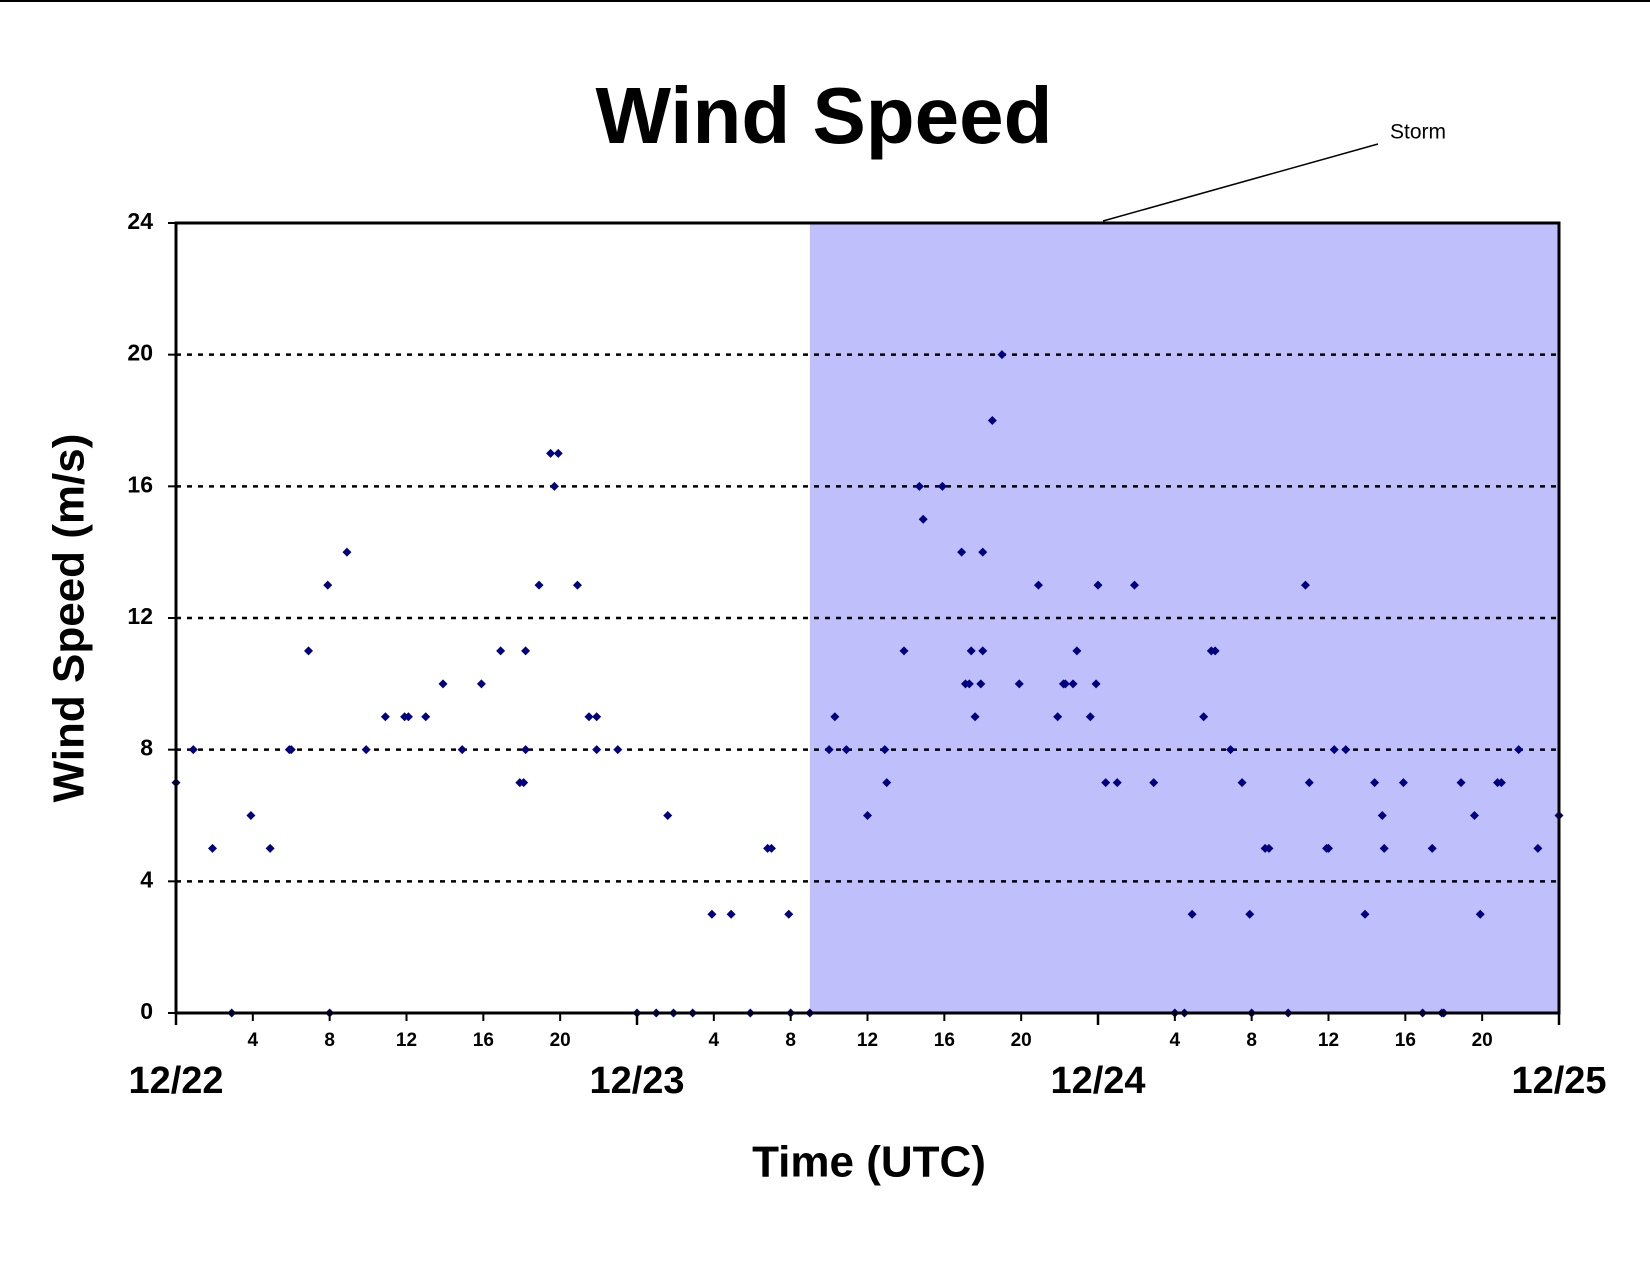 This screenshot has height=1280, width=1650. What do you see at coordinates (175, 1081) in the screenshot?
I see `date-tick-label: 12/22` at bounding box center [175, 1081].